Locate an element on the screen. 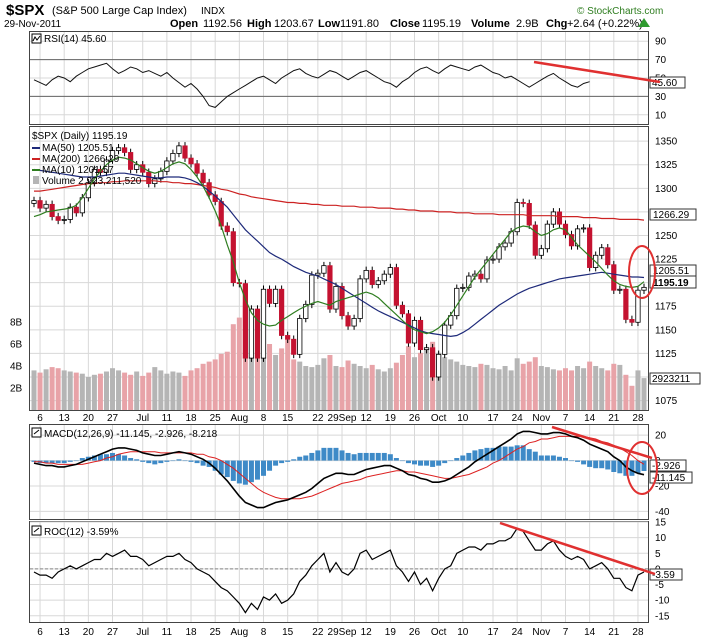 The height and width of the screenshot is (644, 703). legend-ma200: MA(200) 1266.29 is located at coordinates (81, 159).